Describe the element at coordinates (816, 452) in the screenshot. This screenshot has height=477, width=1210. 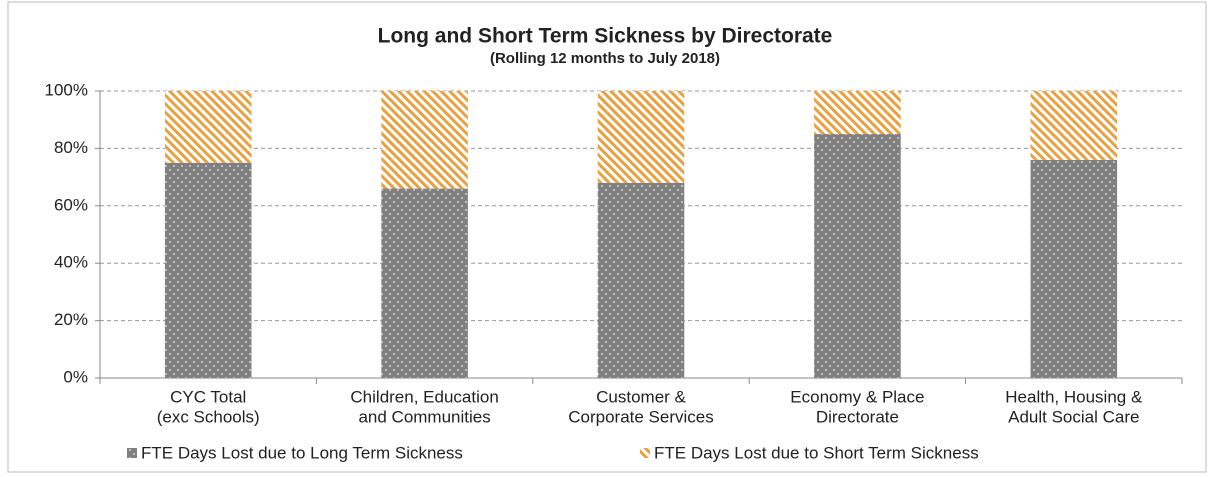
I see `legend-label: FTE Days Lost due to Short Term Sickness` at that location.